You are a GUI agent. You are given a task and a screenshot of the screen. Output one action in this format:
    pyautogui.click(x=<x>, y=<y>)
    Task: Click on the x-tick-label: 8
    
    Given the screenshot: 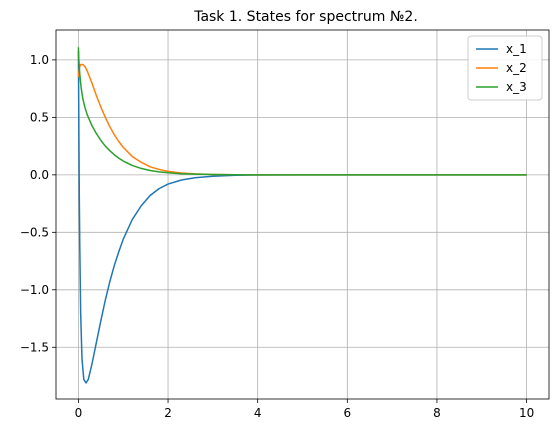 What is the action you would take?
    pyautogui.click(x=437, y=413)
    